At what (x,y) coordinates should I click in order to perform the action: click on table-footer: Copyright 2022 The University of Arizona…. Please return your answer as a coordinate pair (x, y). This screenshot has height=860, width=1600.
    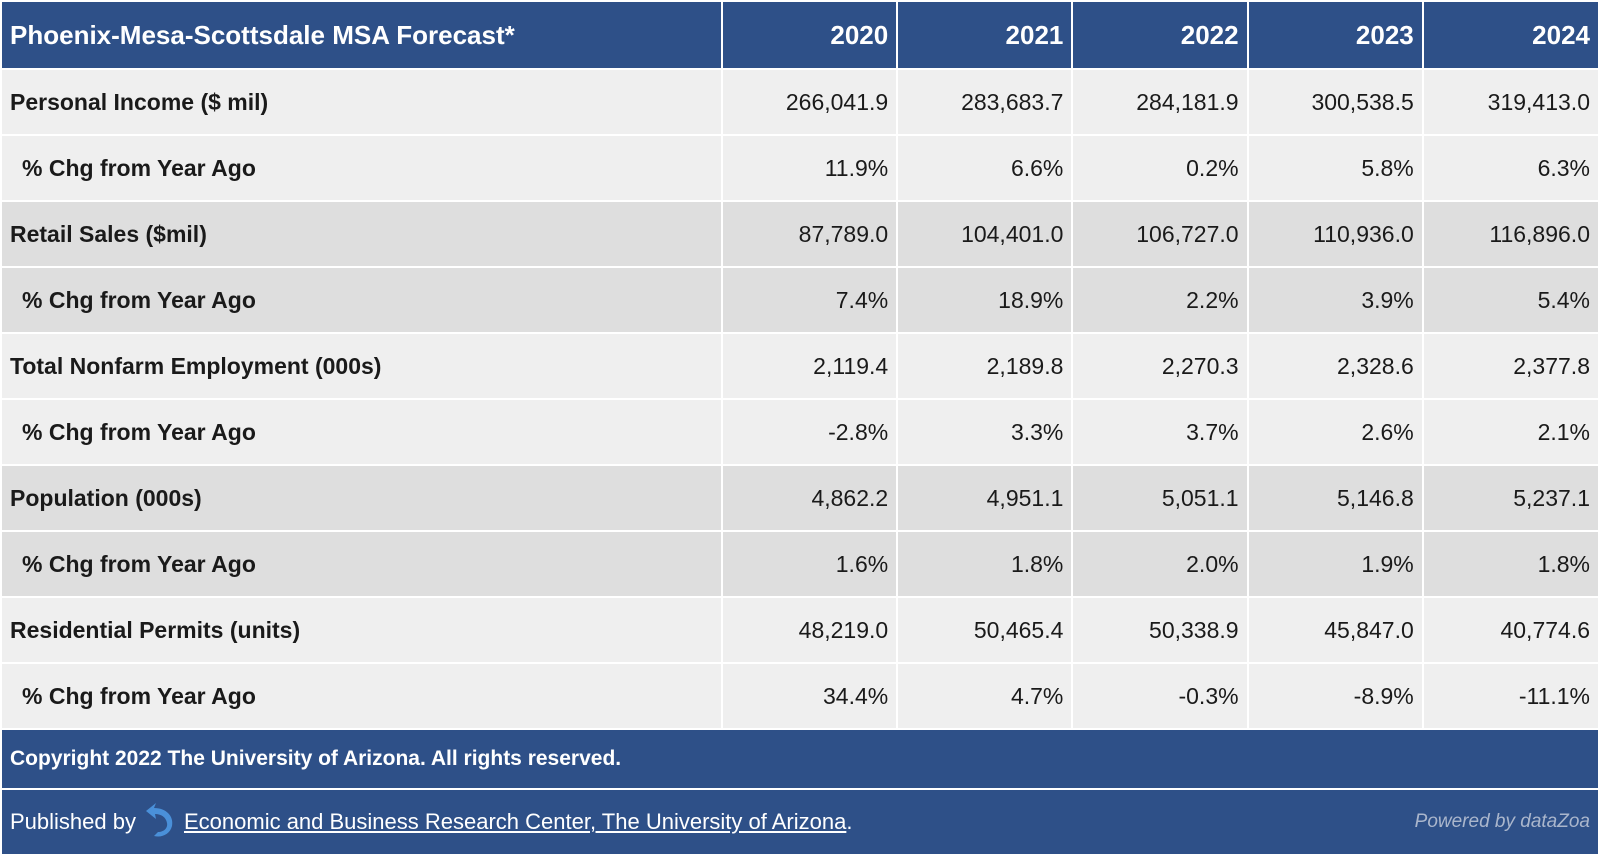
    Looking at the image, I should click on (800, 791).